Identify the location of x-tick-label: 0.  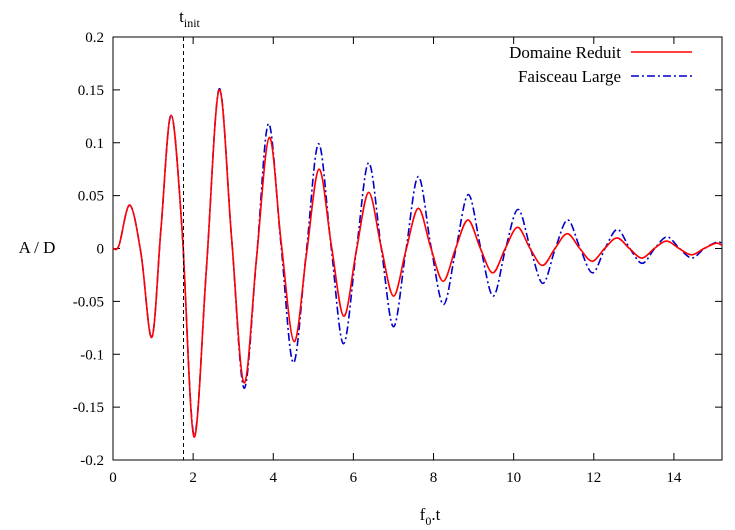
(113, 478).